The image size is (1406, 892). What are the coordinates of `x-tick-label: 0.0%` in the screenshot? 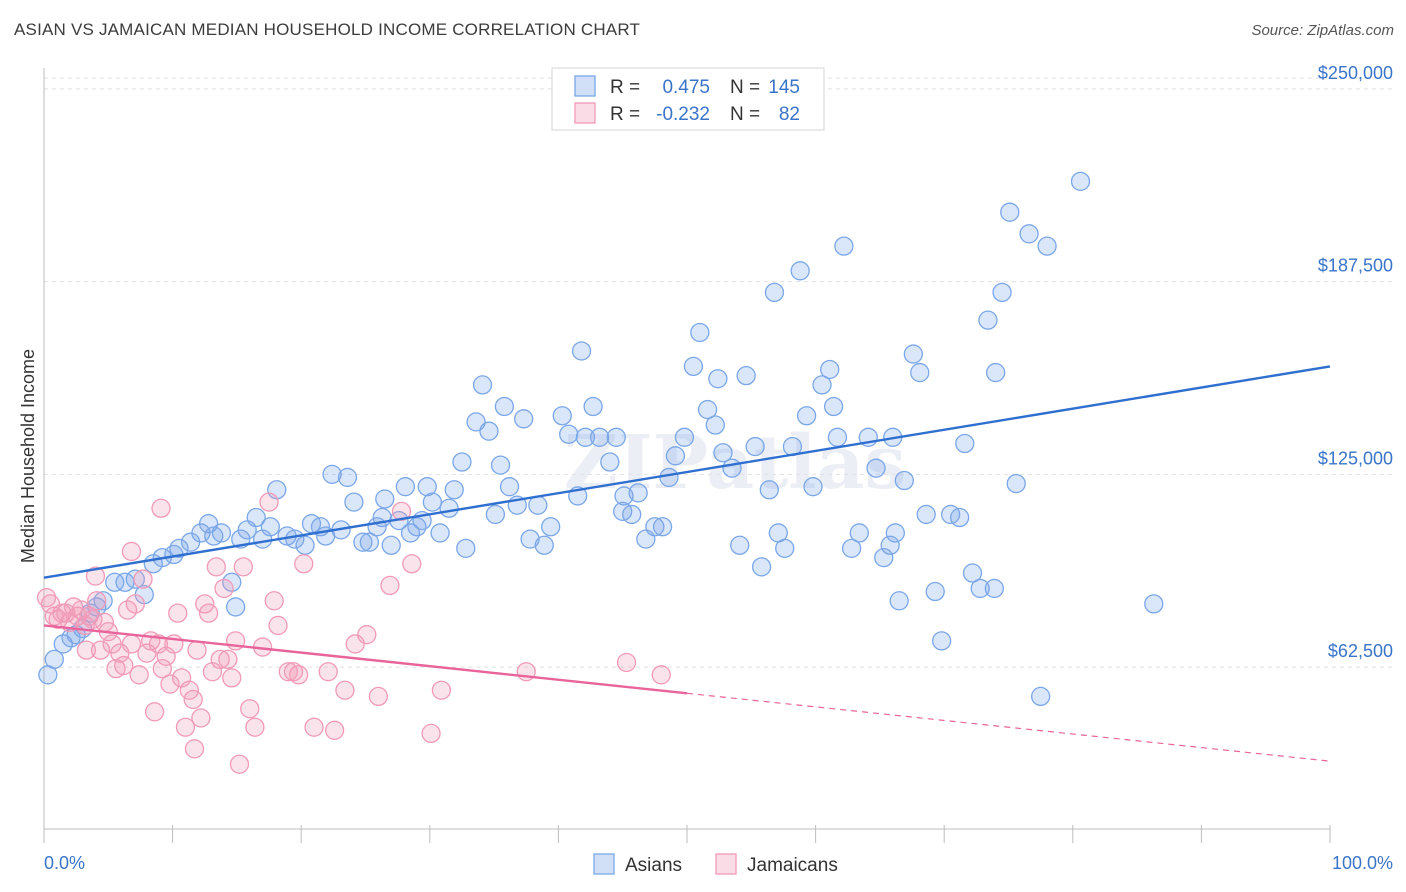 It's located at (64, 863).